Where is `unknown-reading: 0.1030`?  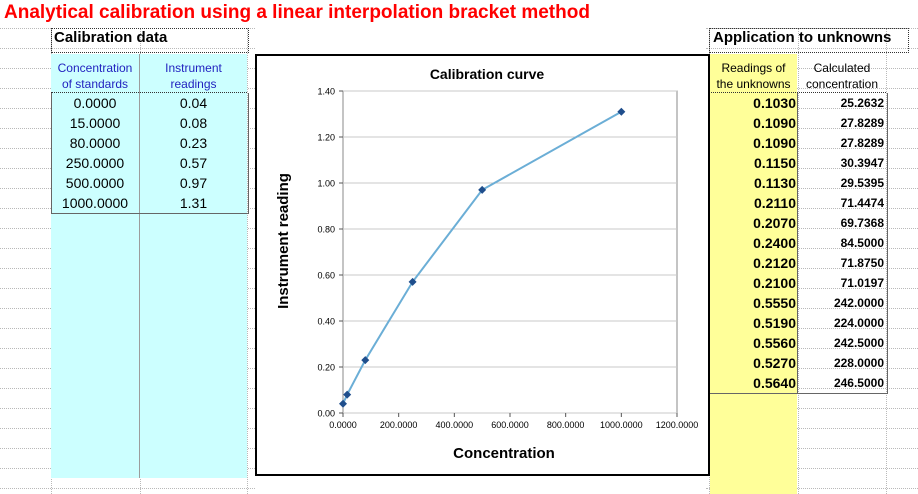 unknown-reading: 0.1030 is located at coordinates (774, 103).